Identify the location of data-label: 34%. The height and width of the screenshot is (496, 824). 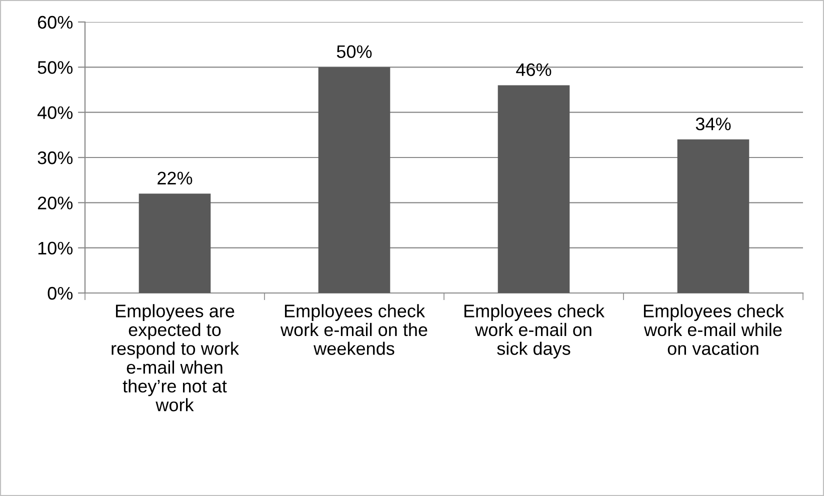
(713, 124).